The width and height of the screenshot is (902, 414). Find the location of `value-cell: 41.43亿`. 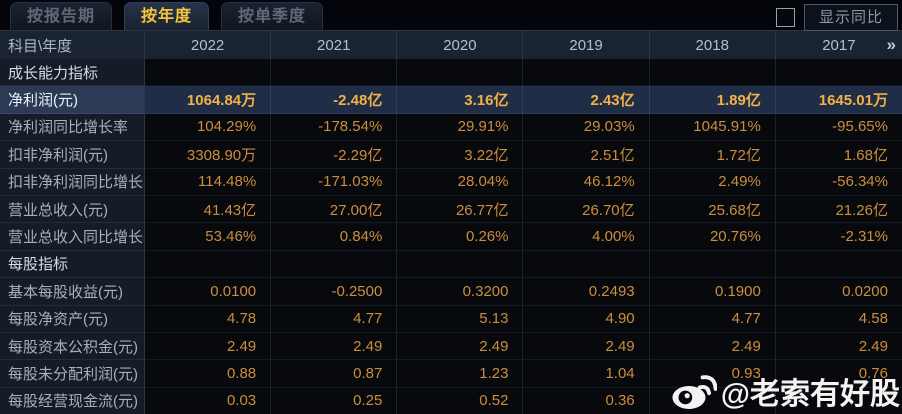

value-cell: 41.43亿 is located at coordinates (208, 209).